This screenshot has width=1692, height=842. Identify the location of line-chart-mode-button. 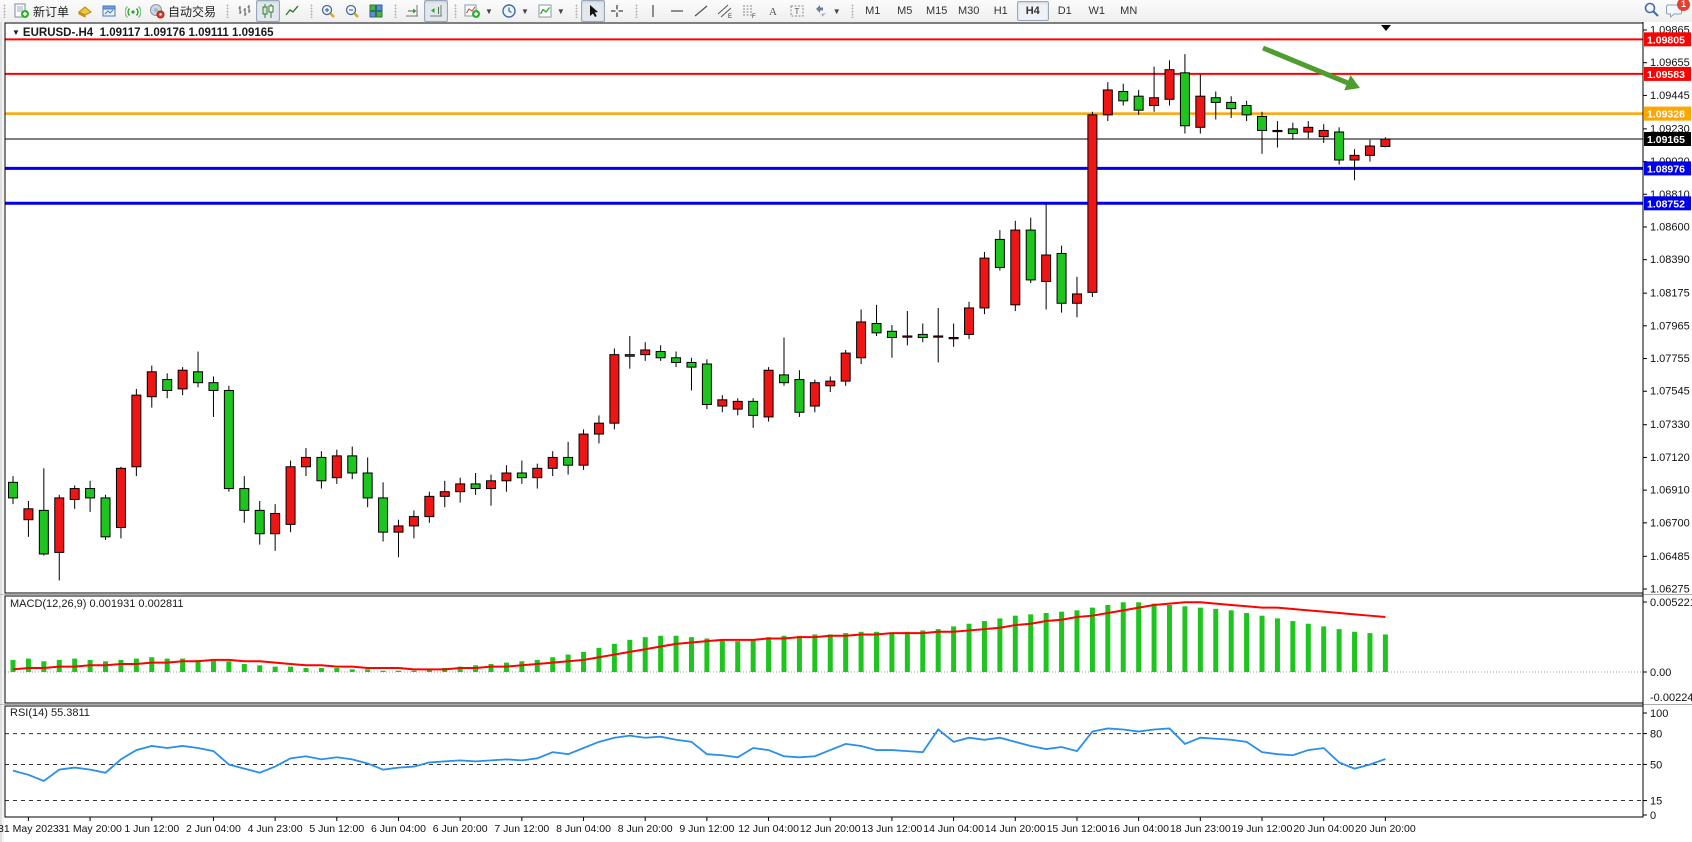
(292, 11).